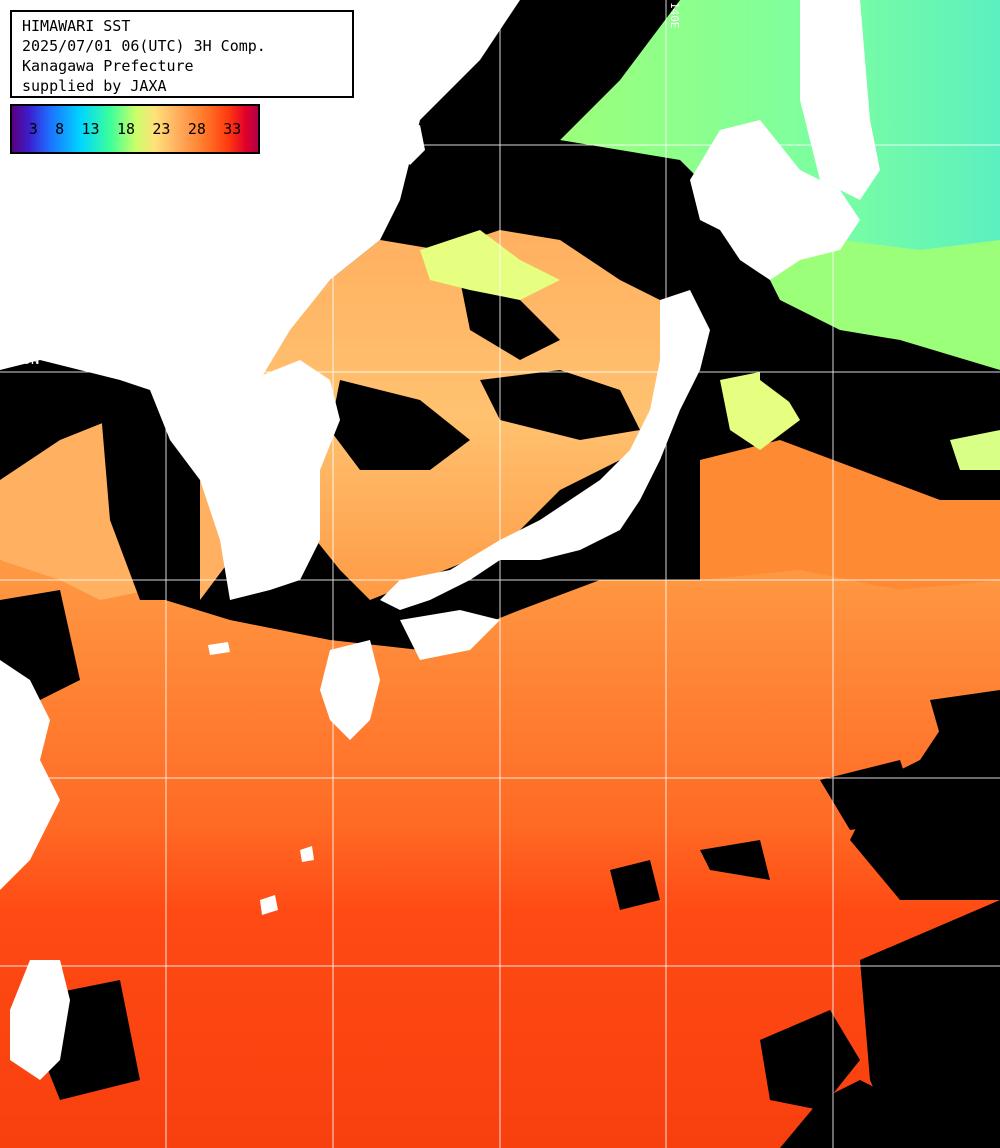 Image resolution: width=1000 pixels, height=1148 pixels. I want to click on lon-label-140e: 140E, so click(674, 15).